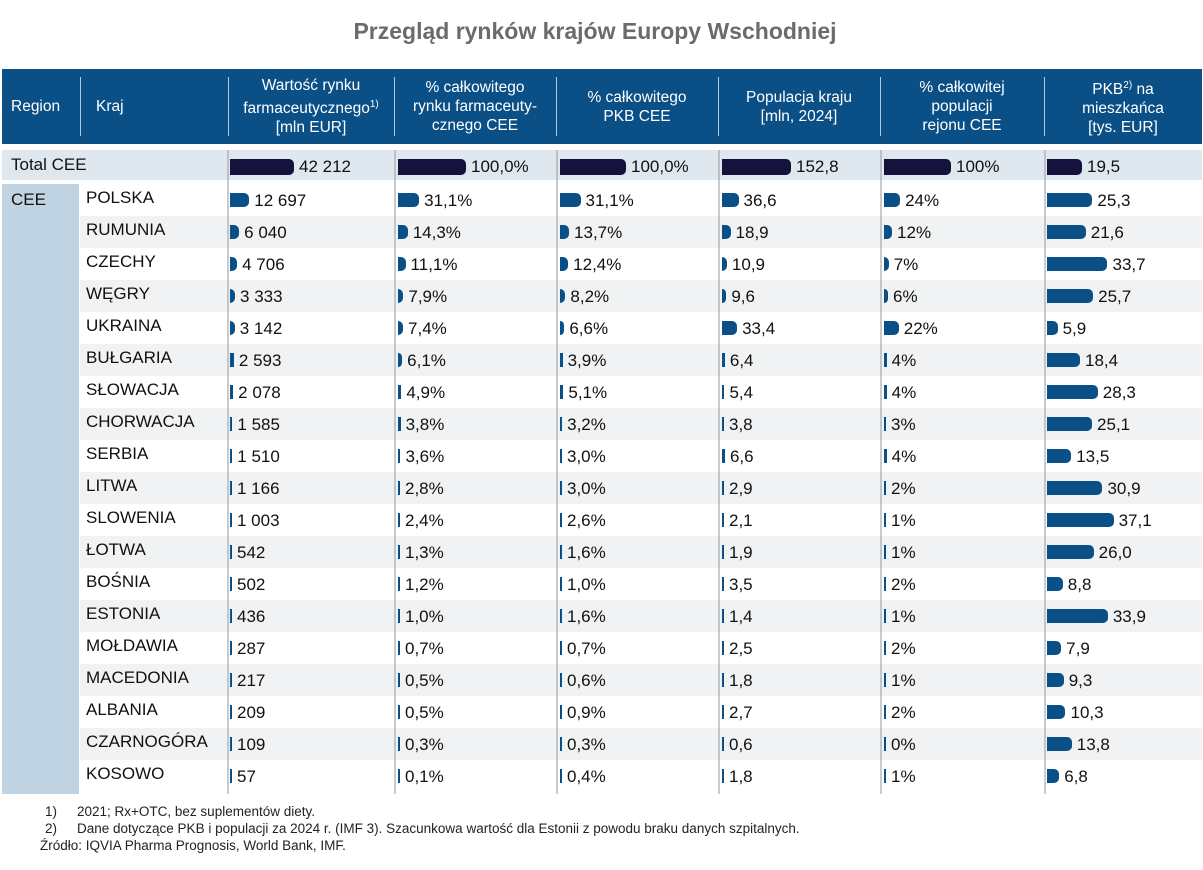  What do you see at coordinates (1128, 85) in the screenshot?
I see `footnote-marker-2: 2)` at bounding box center [1128, 85].